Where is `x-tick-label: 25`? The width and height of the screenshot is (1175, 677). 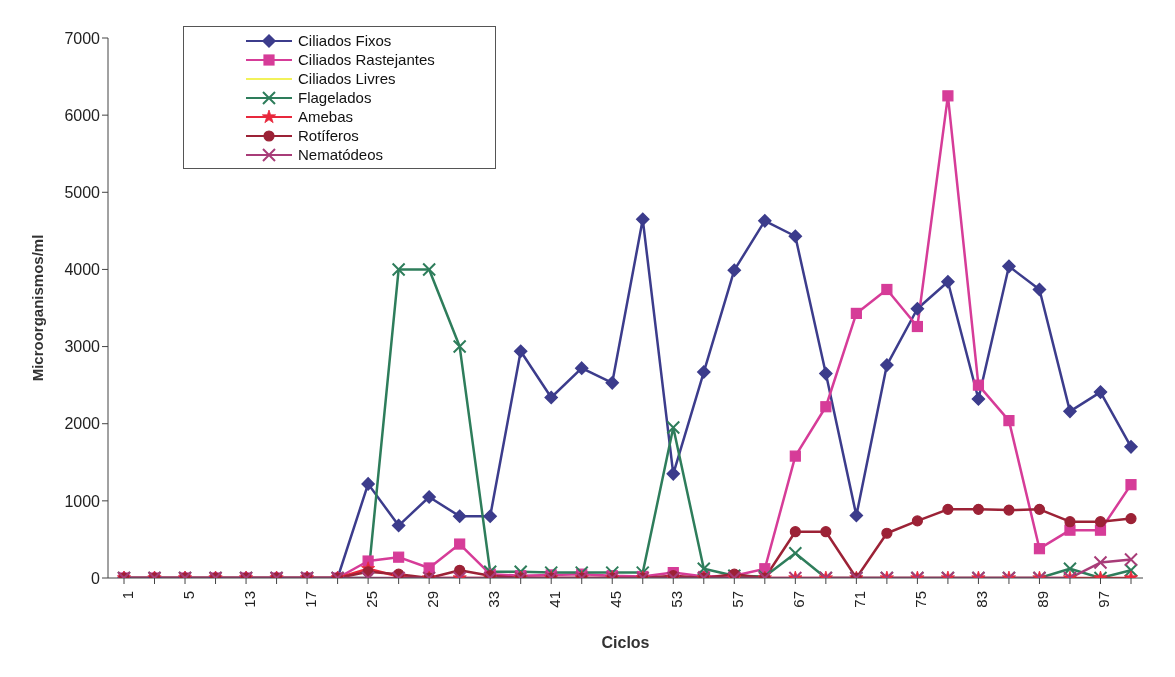
x-tick-label: 25 is located at coordinates (371, 599).